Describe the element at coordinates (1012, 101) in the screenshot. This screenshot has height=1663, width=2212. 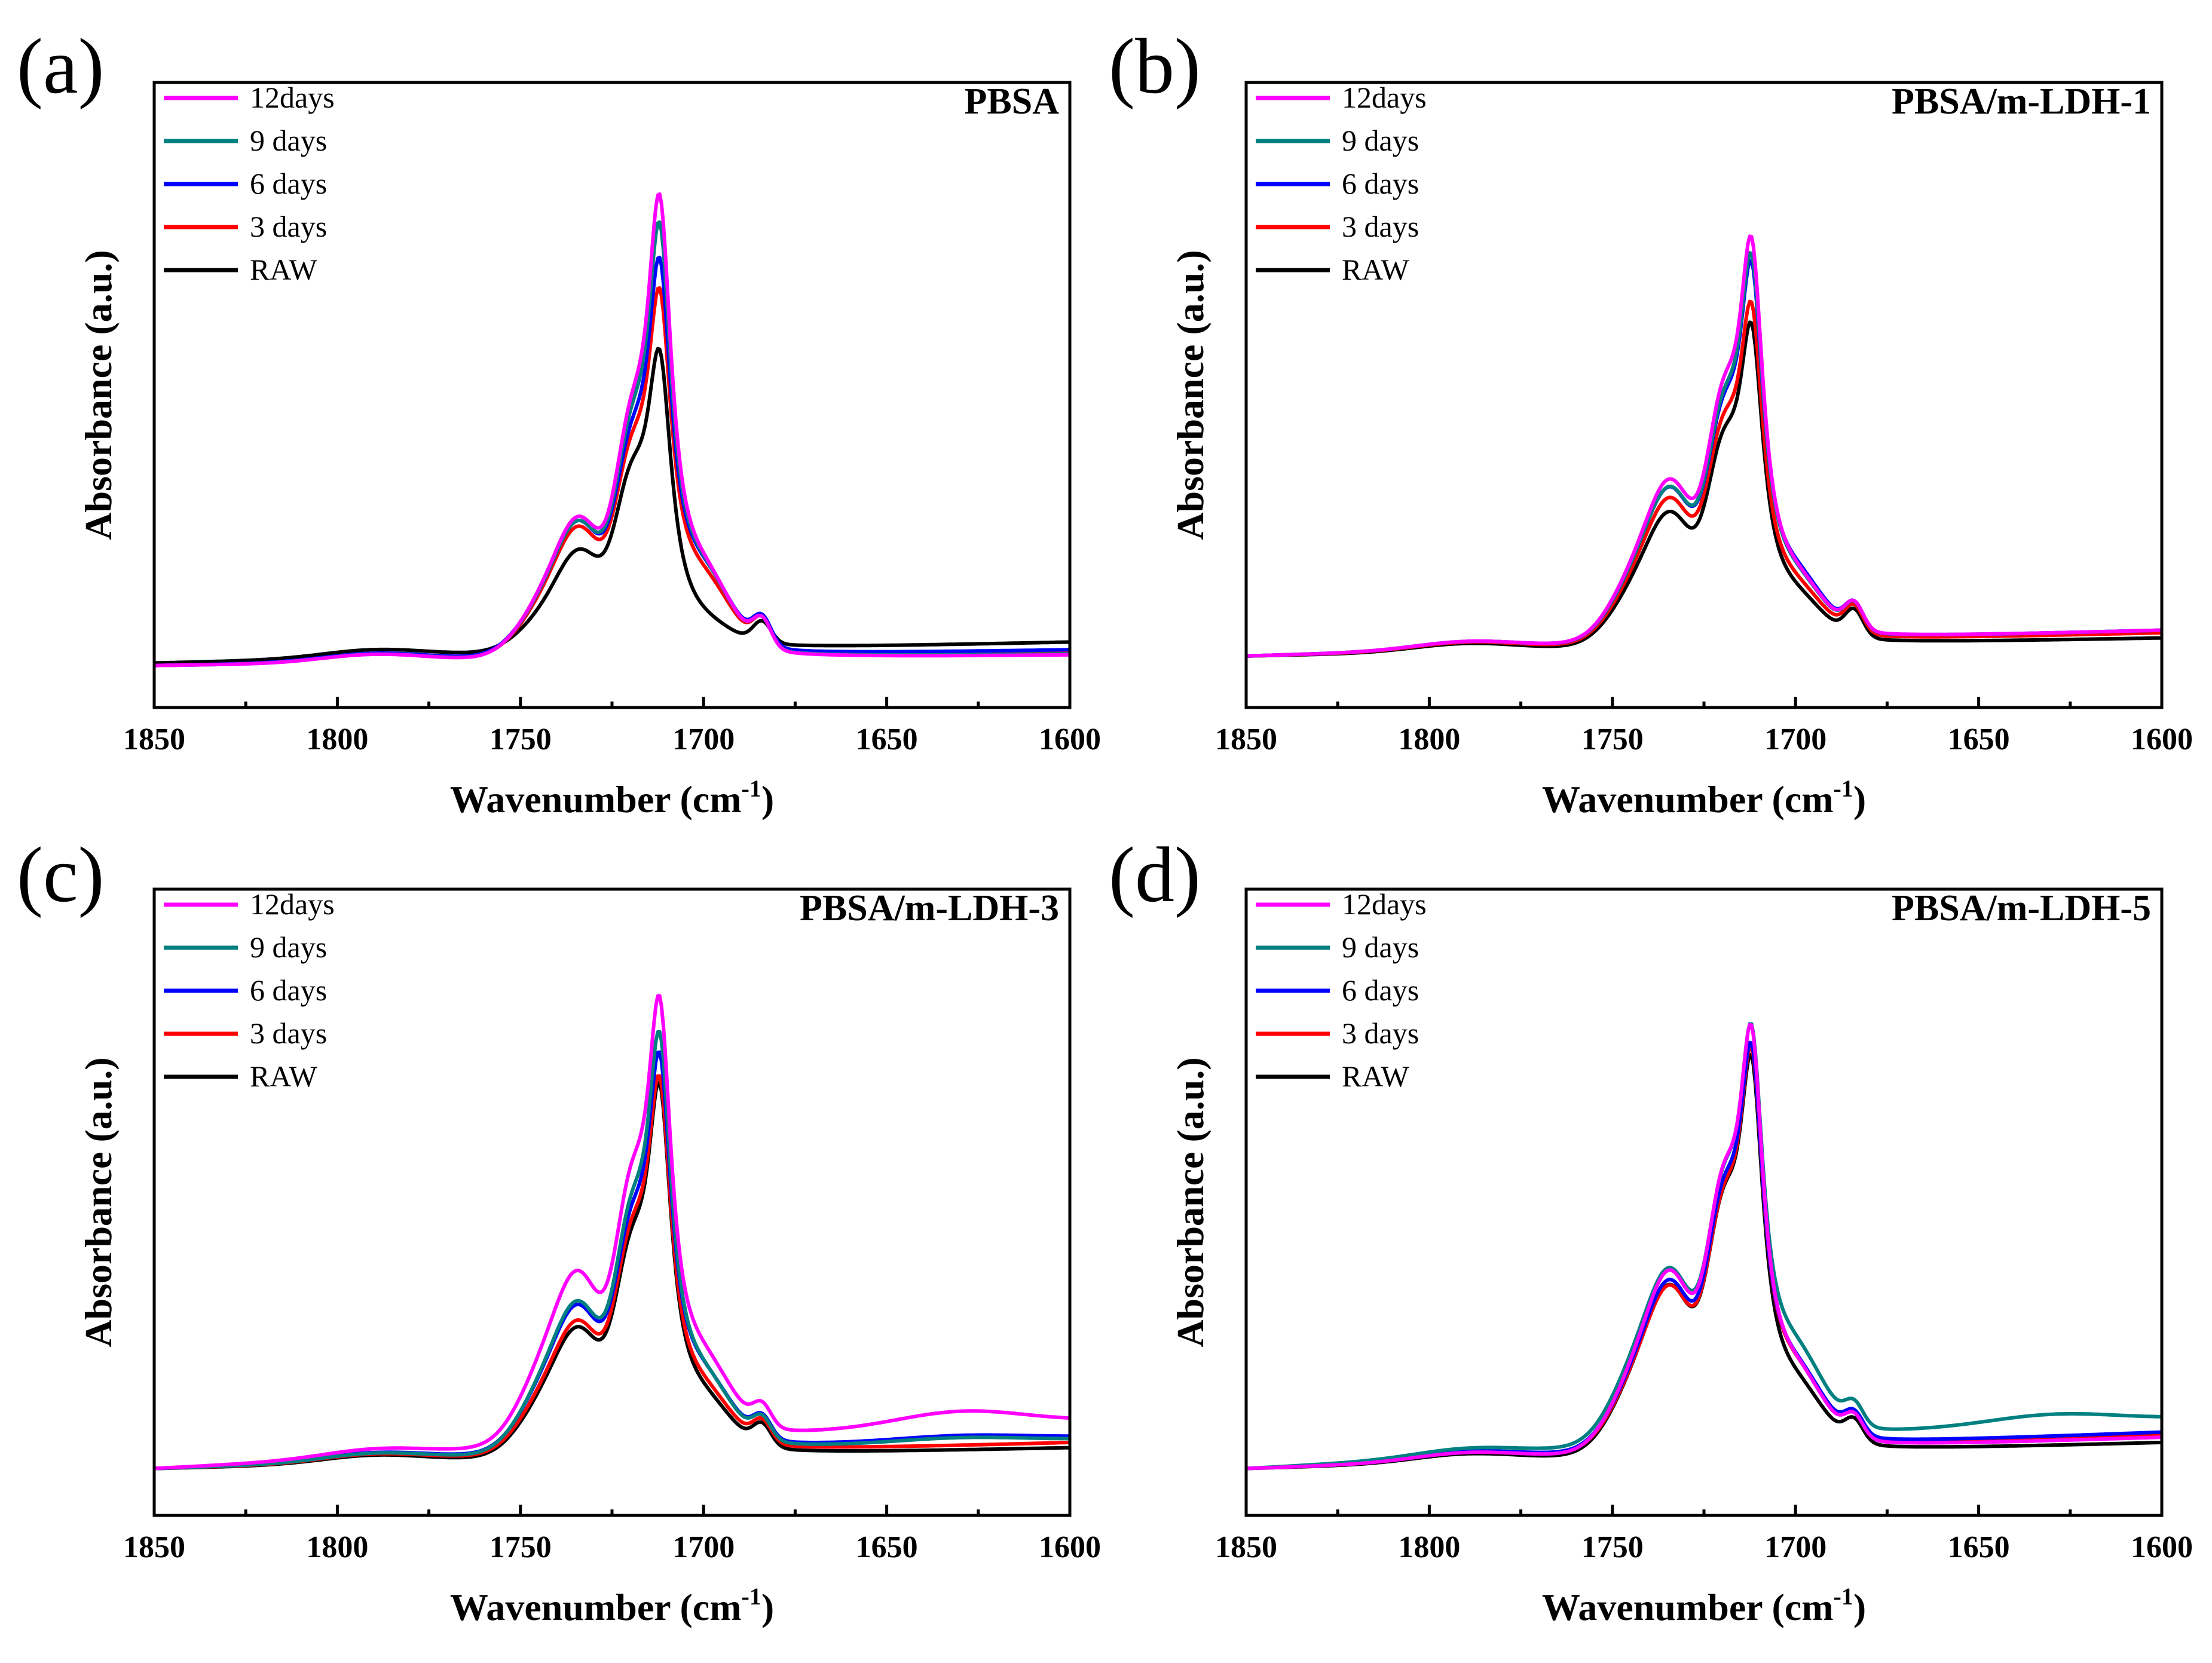
I see `panel-title: PBSA` at that location.